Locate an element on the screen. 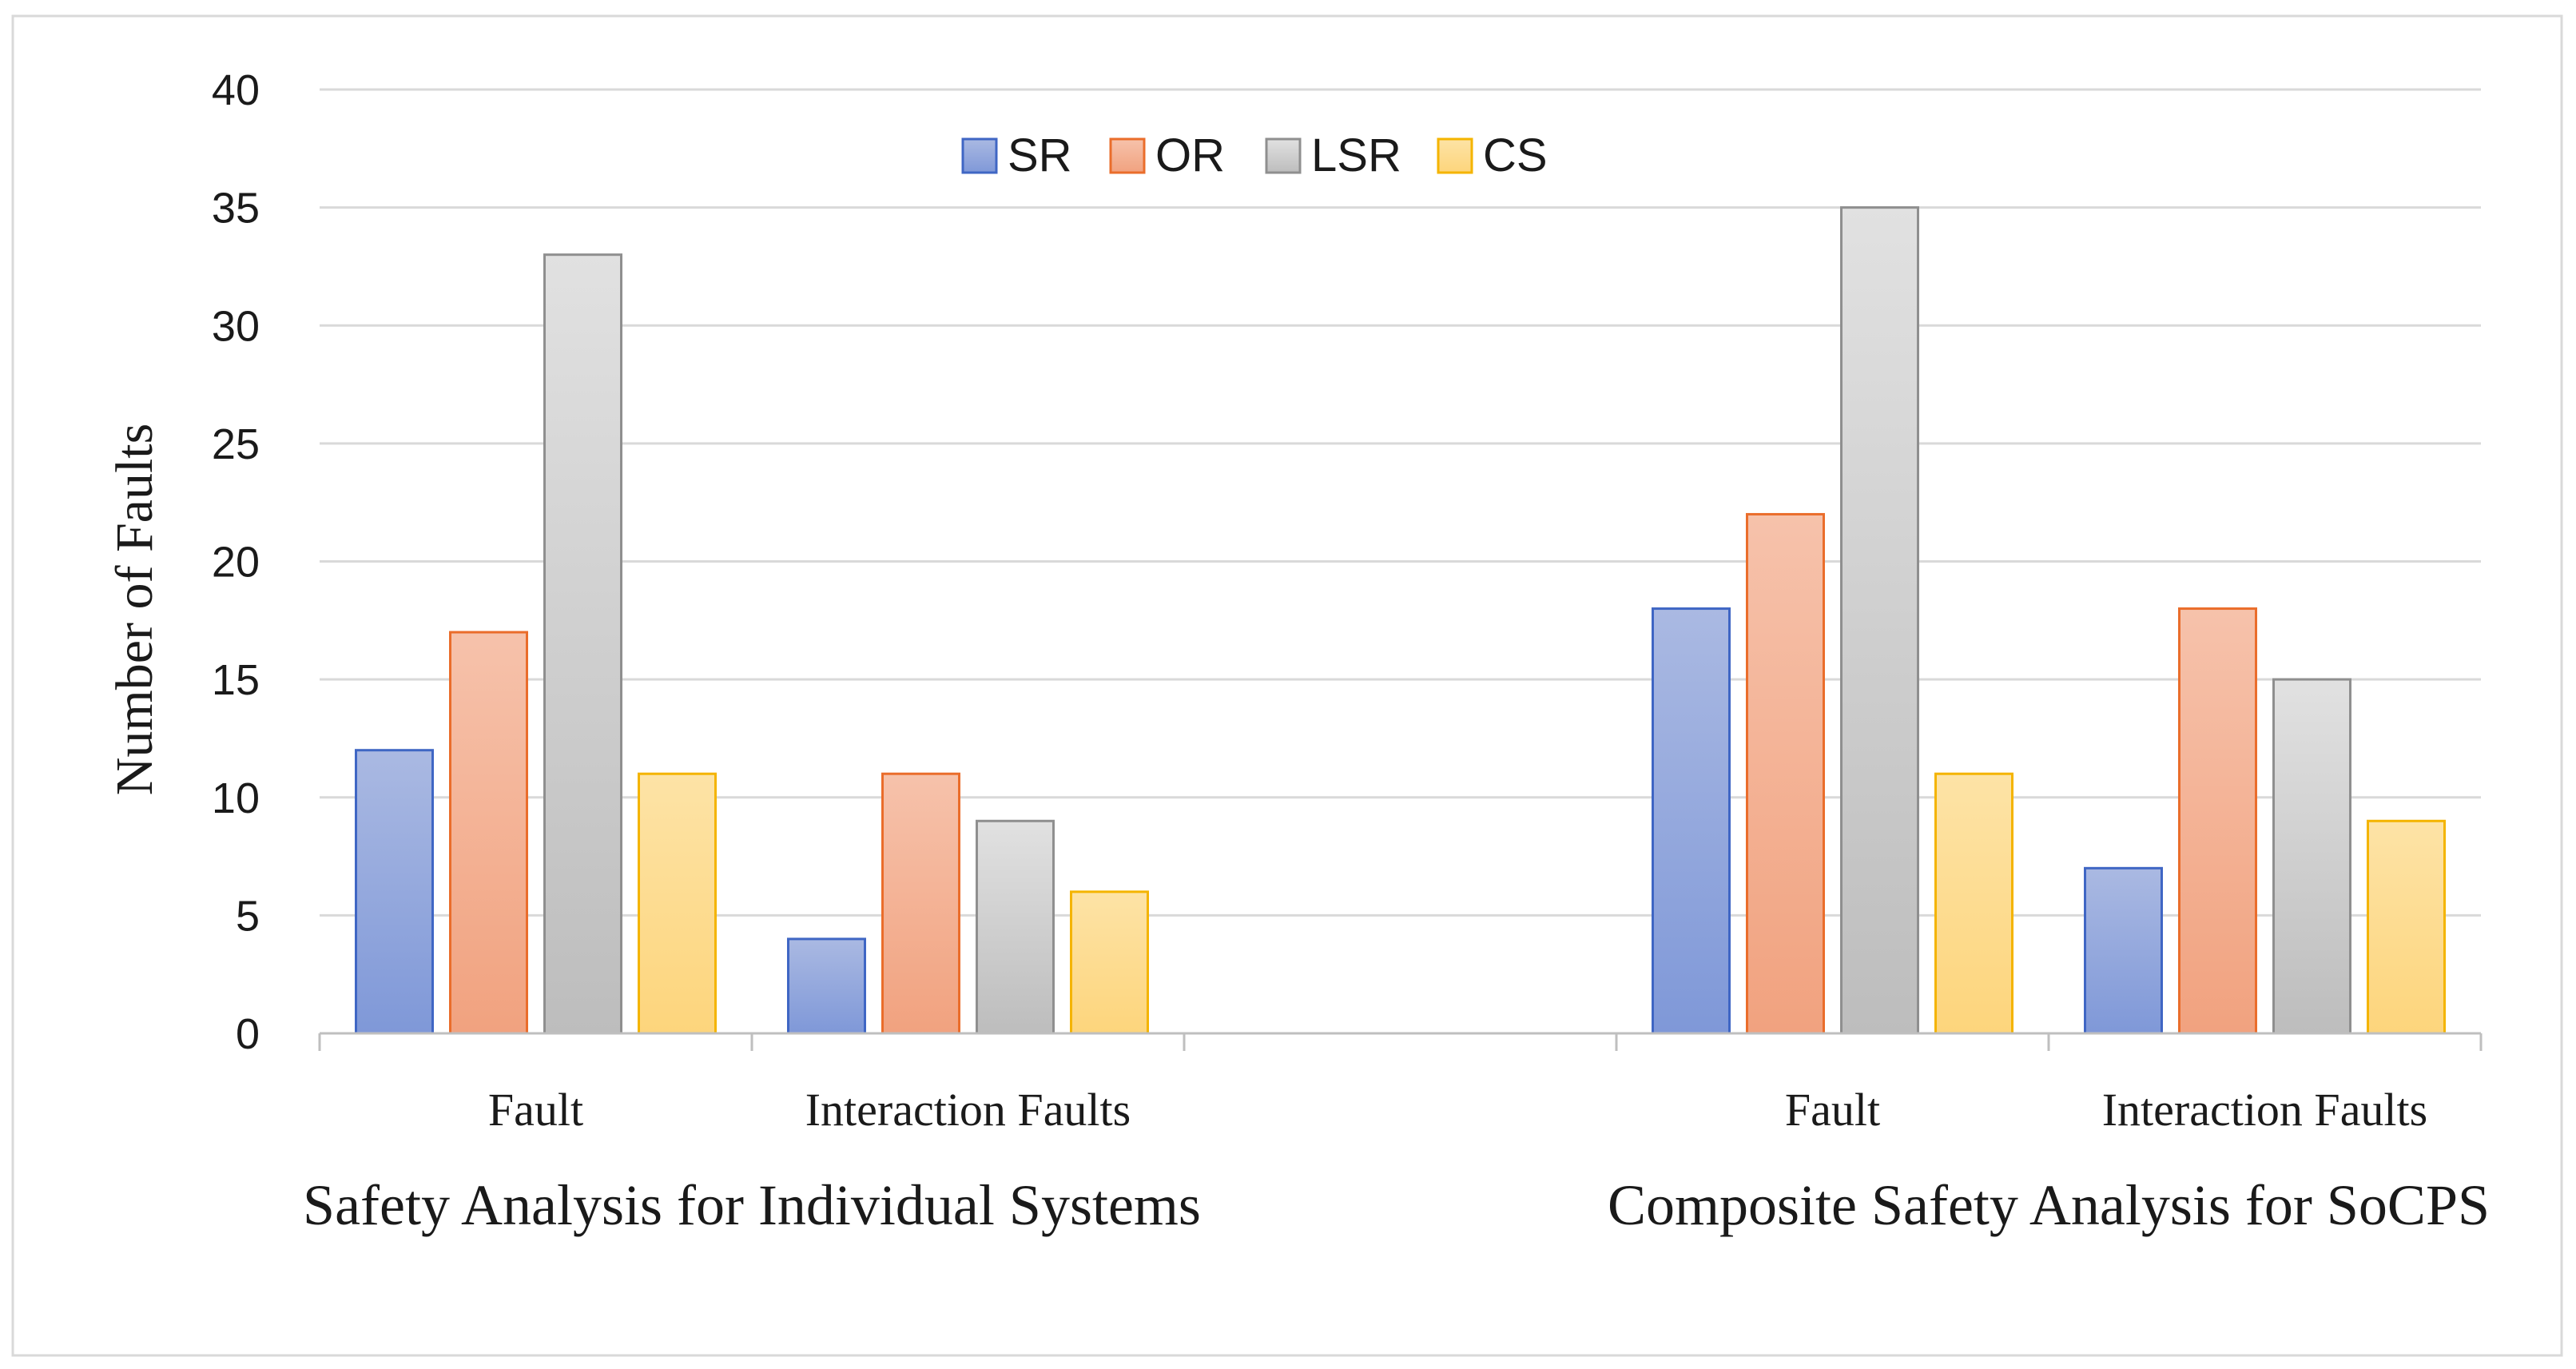  legend-swatch-or is located at coordinates (1127, 155).